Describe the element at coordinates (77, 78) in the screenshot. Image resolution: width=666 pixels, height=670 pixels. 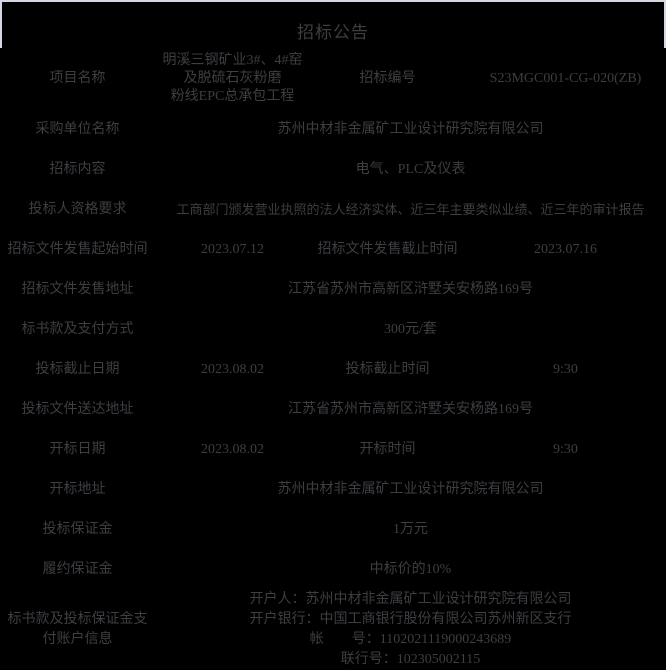
I see `project-name-label: 项目名称` at that location.